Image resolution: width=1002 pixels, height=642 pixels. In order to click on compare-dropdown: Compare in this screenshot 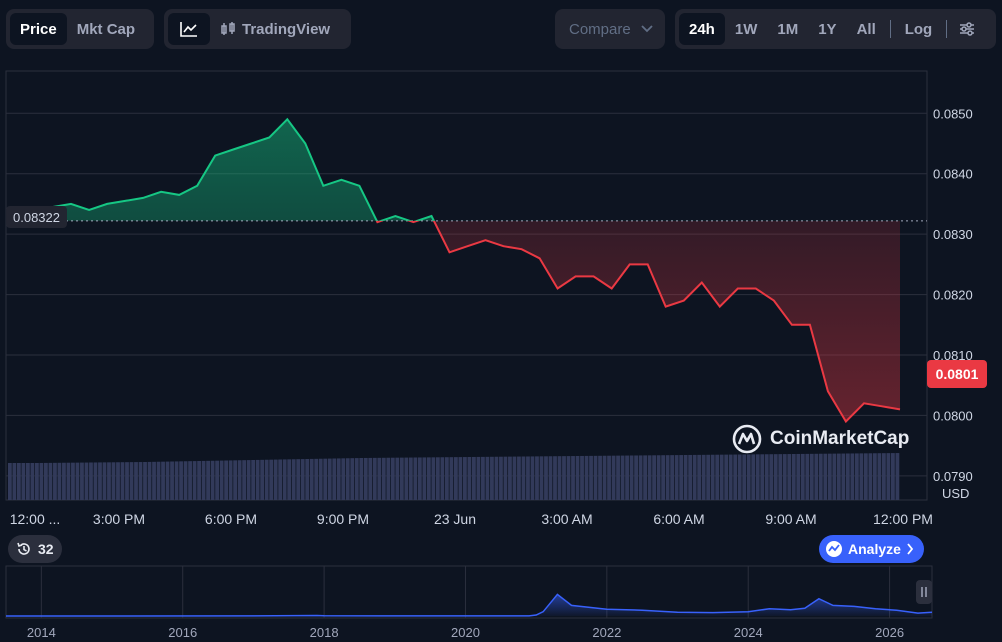, I will do `click(610, 29)`.